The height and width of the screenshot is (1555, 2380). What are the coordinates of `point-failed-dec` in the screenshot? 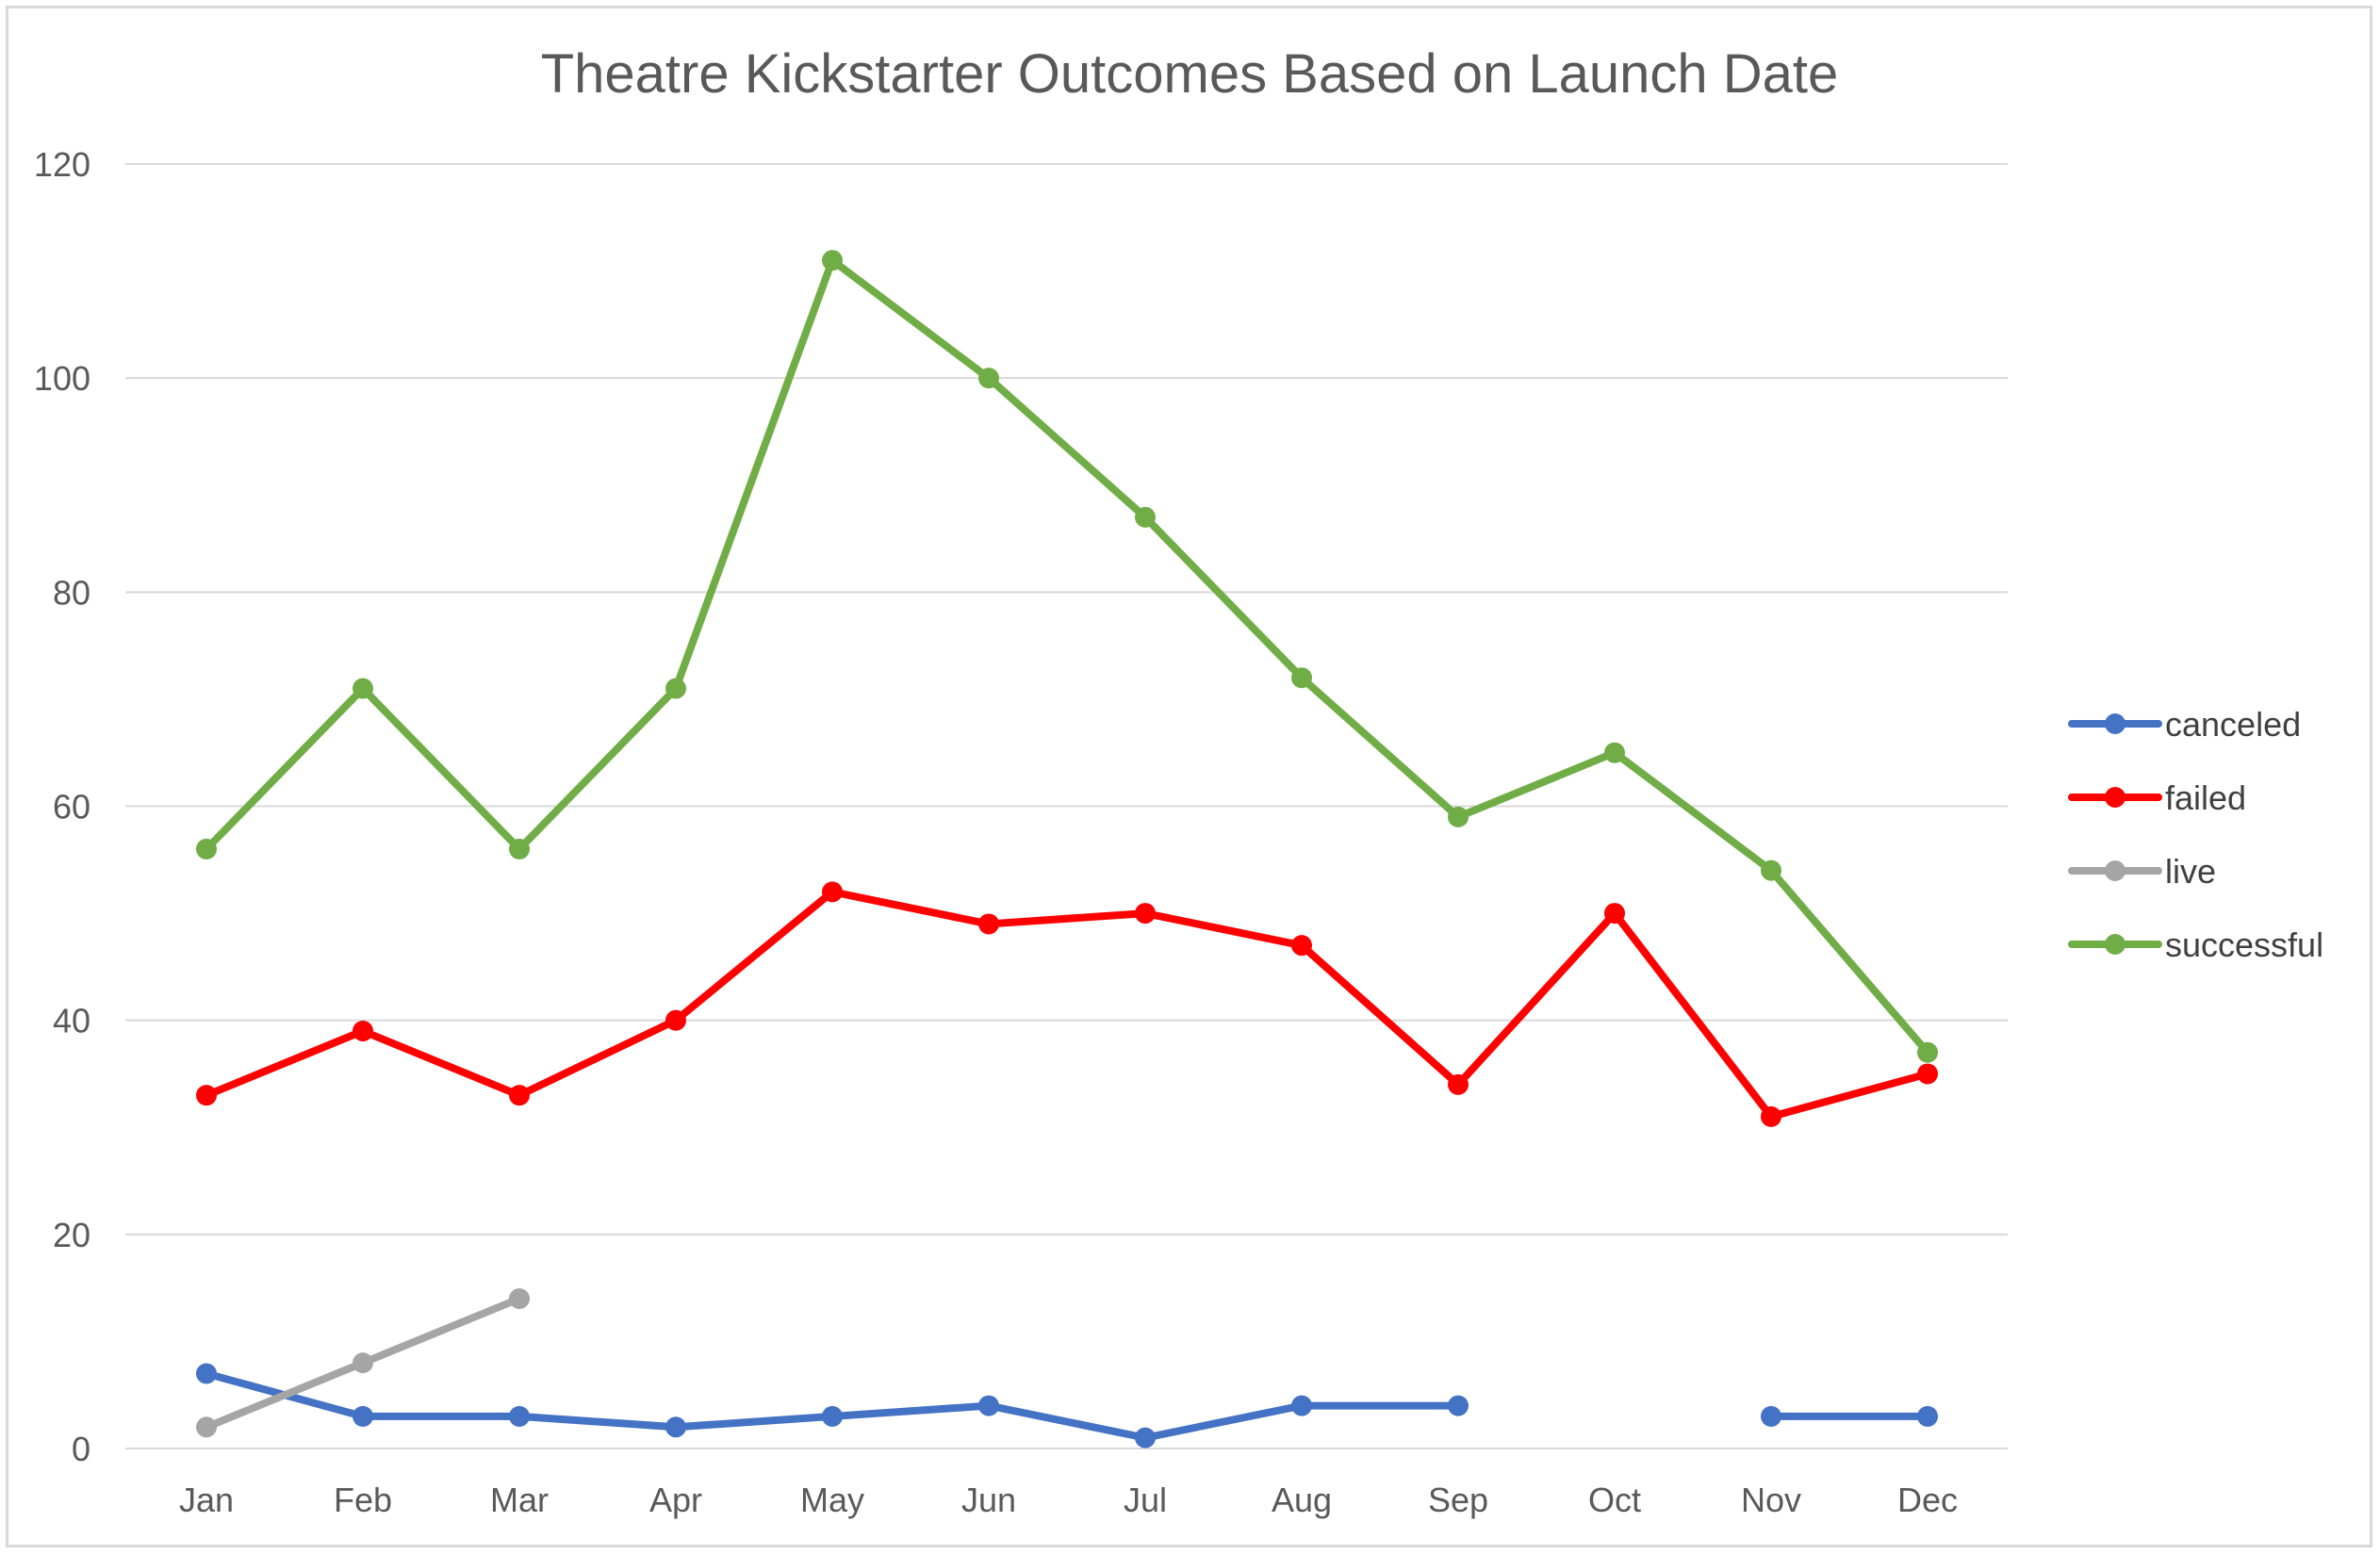 It's located at (1927, 1074).